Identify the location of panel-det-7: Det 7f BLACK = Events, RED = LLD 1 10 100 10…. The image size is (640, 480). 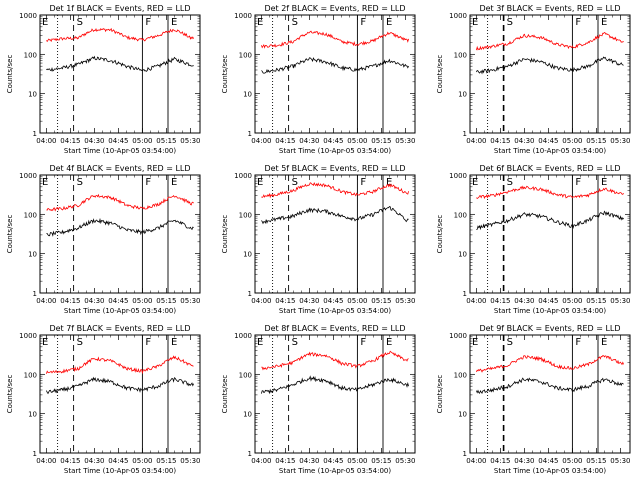
(103, 399).